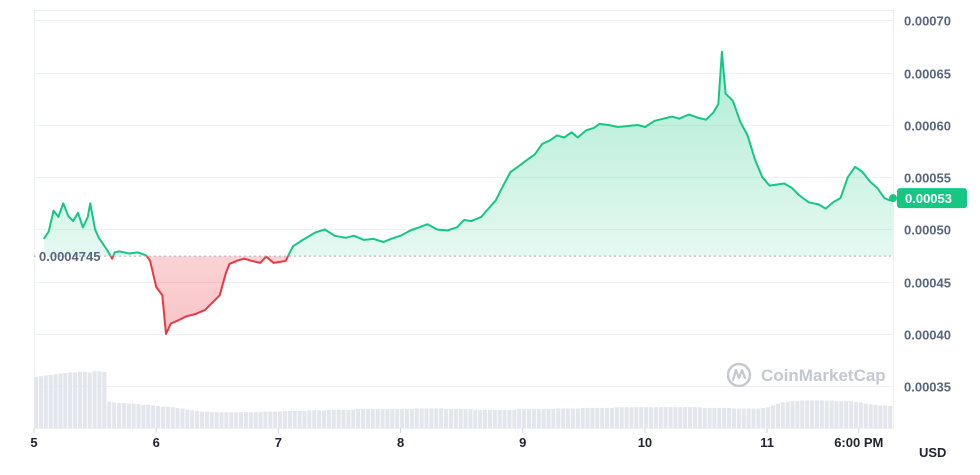 The width and height of the screenshot is (980, 475). Describe the element at coordinates (522, 442) in the screenshot. I see `x-tick-label: 9` at that location.